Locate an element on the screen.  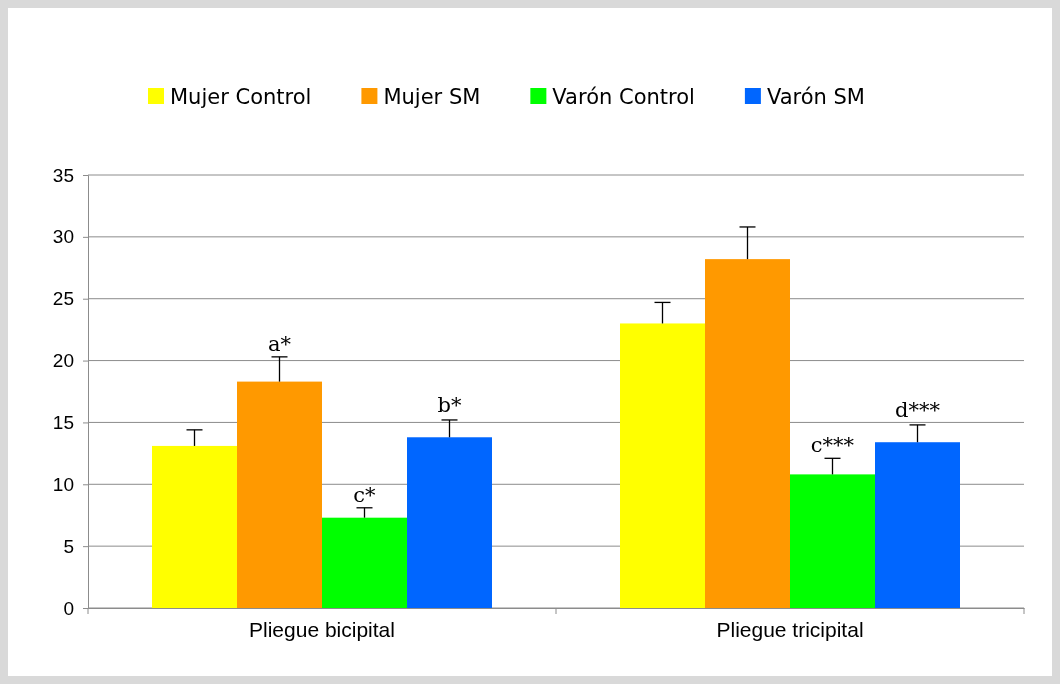
y-tick-label: 20 is located at coordinates (63, 361).